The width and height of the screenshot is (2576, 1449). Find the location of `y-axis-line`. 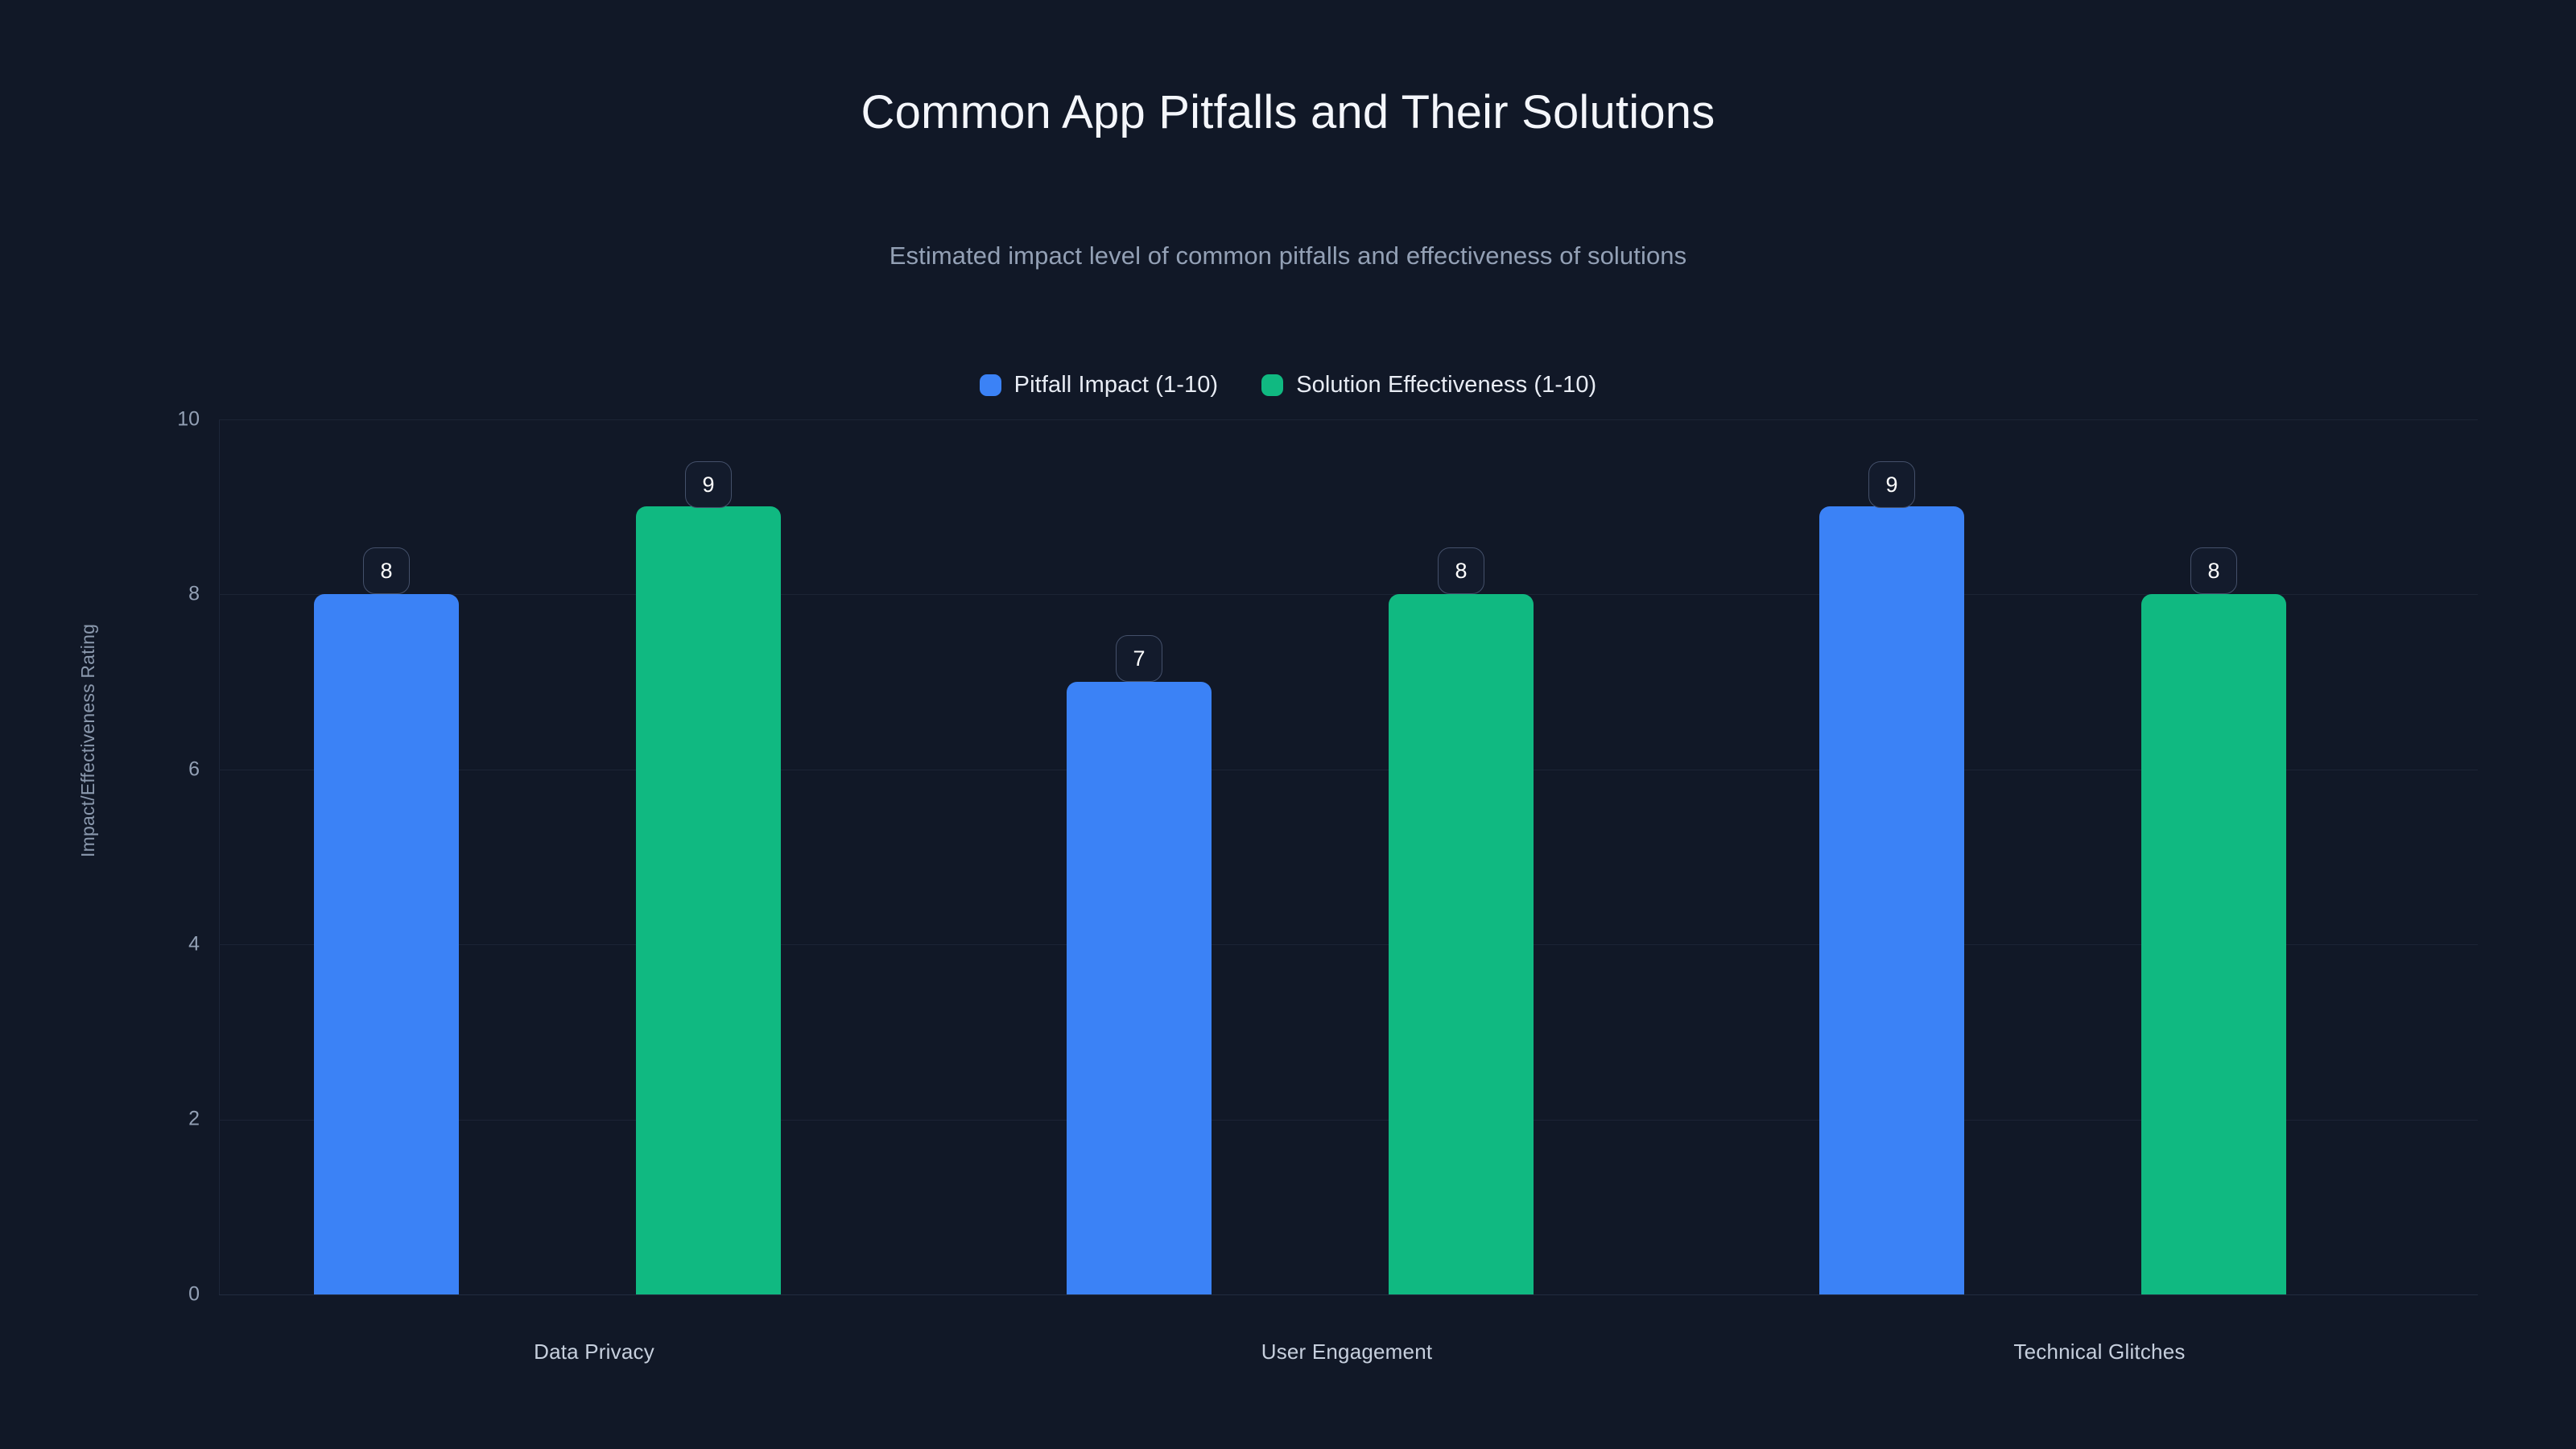

y-axis-line is located at coordinates (219, 856).